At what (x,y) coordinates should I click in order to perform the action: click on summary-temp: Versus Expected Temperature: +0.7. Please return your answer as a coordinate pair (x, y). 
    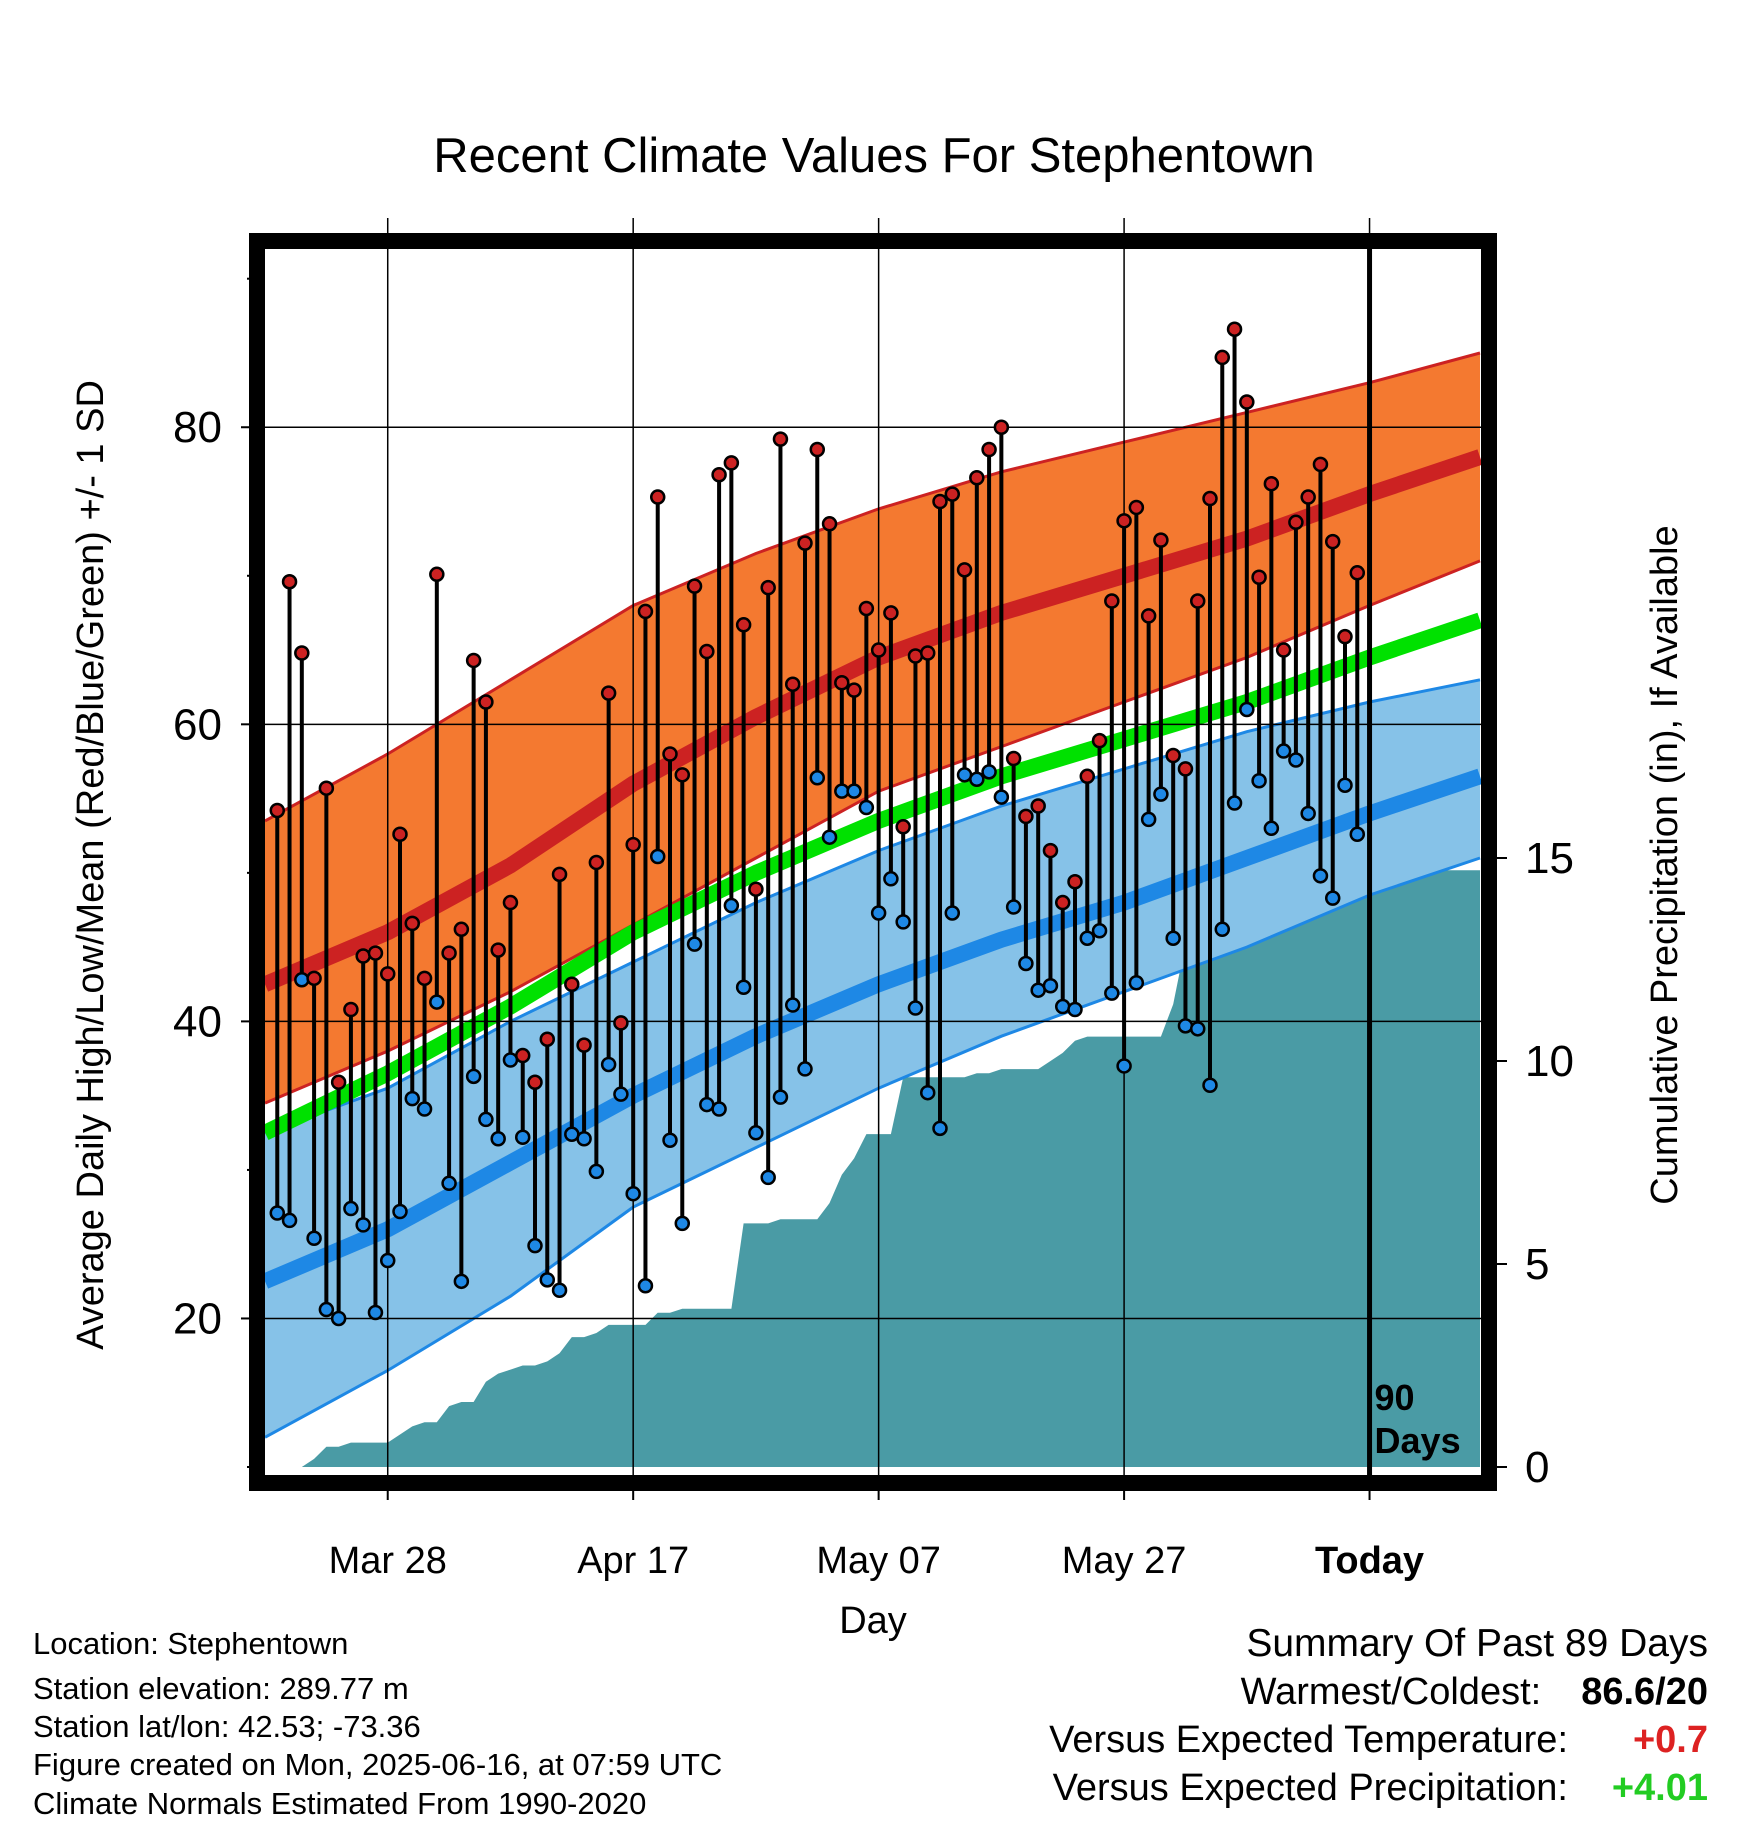
    Looking at the image, I should click on (1378, 1740).